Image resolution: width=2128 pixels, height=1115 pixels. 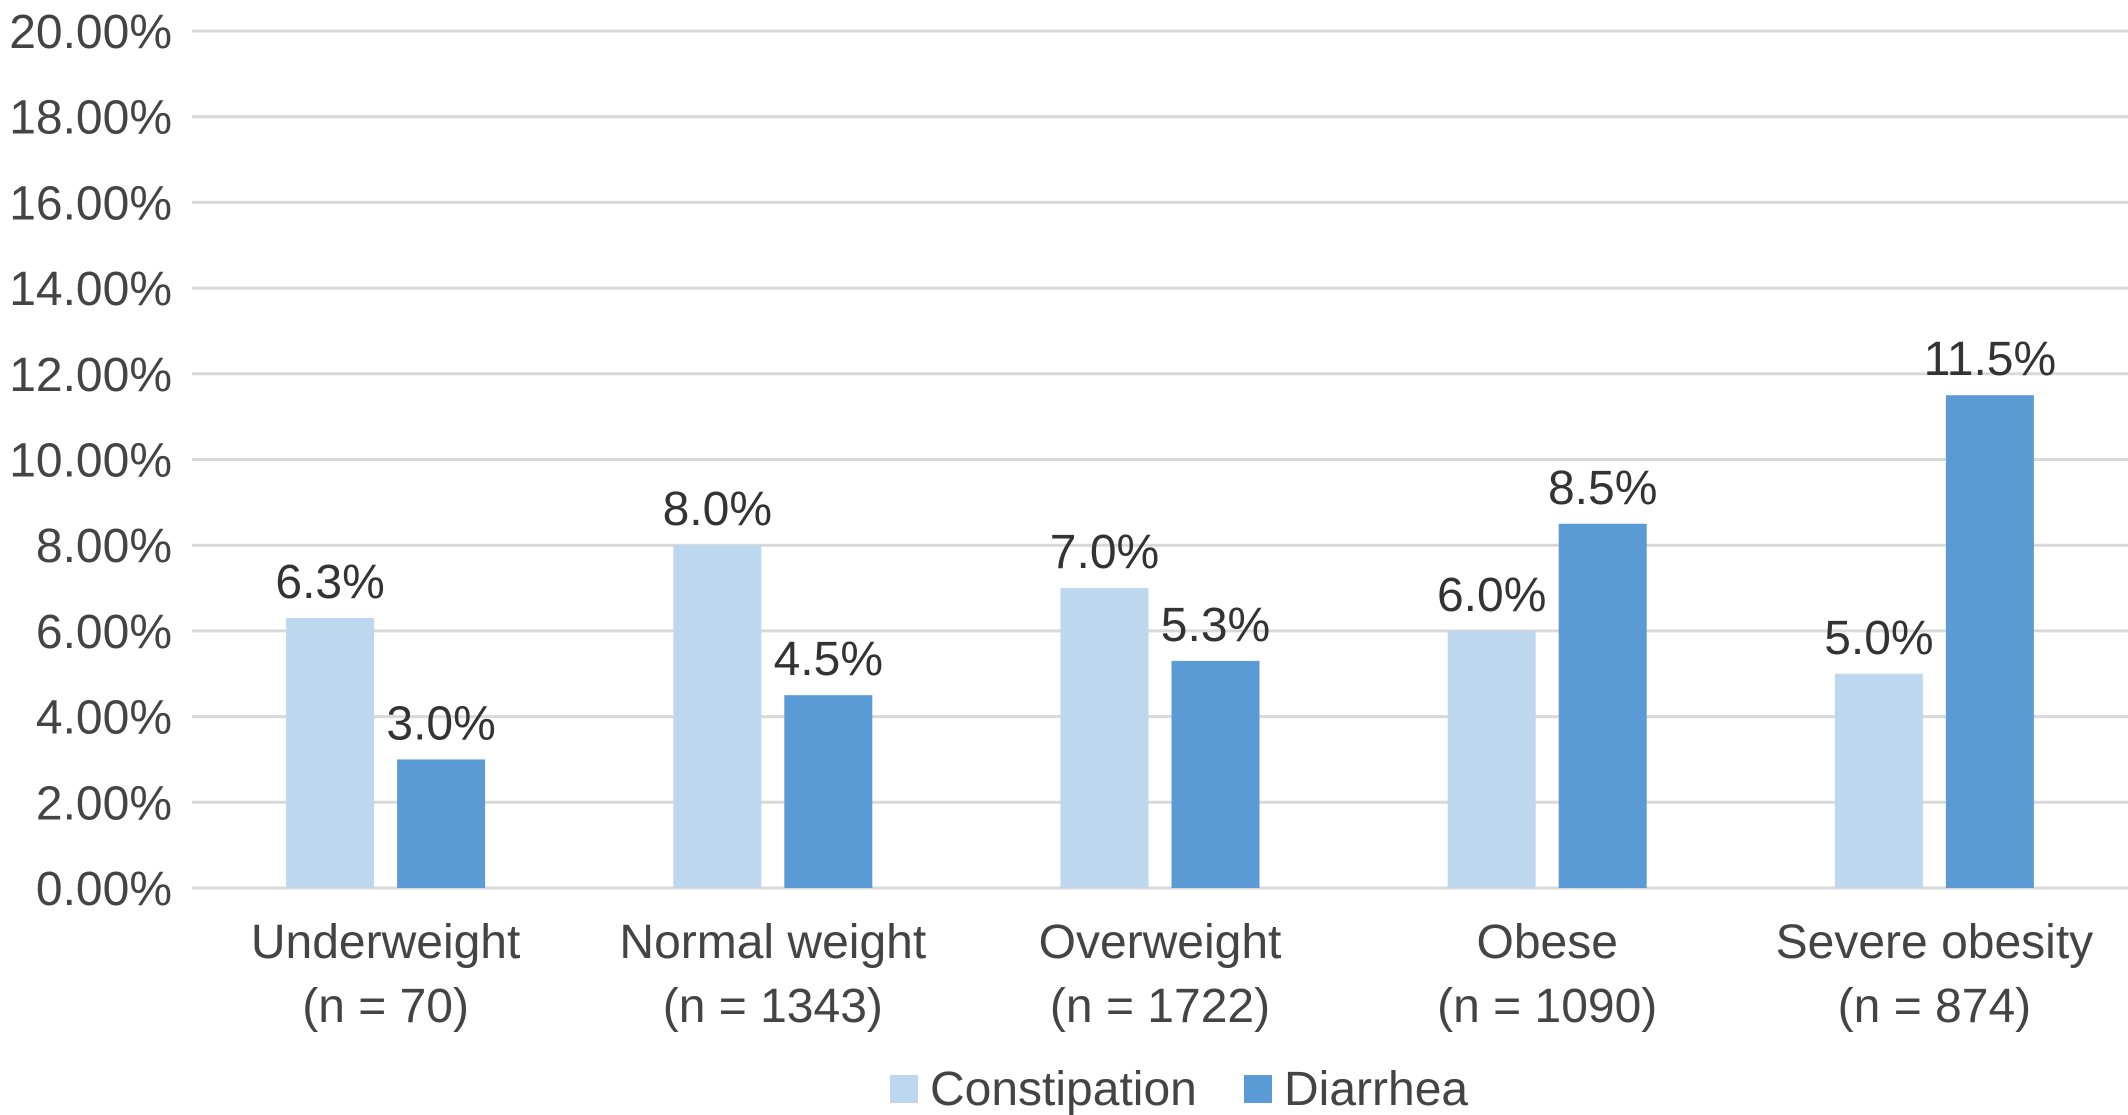 I want to click on data-label: 5.3%, so click(x=1215, y=625).